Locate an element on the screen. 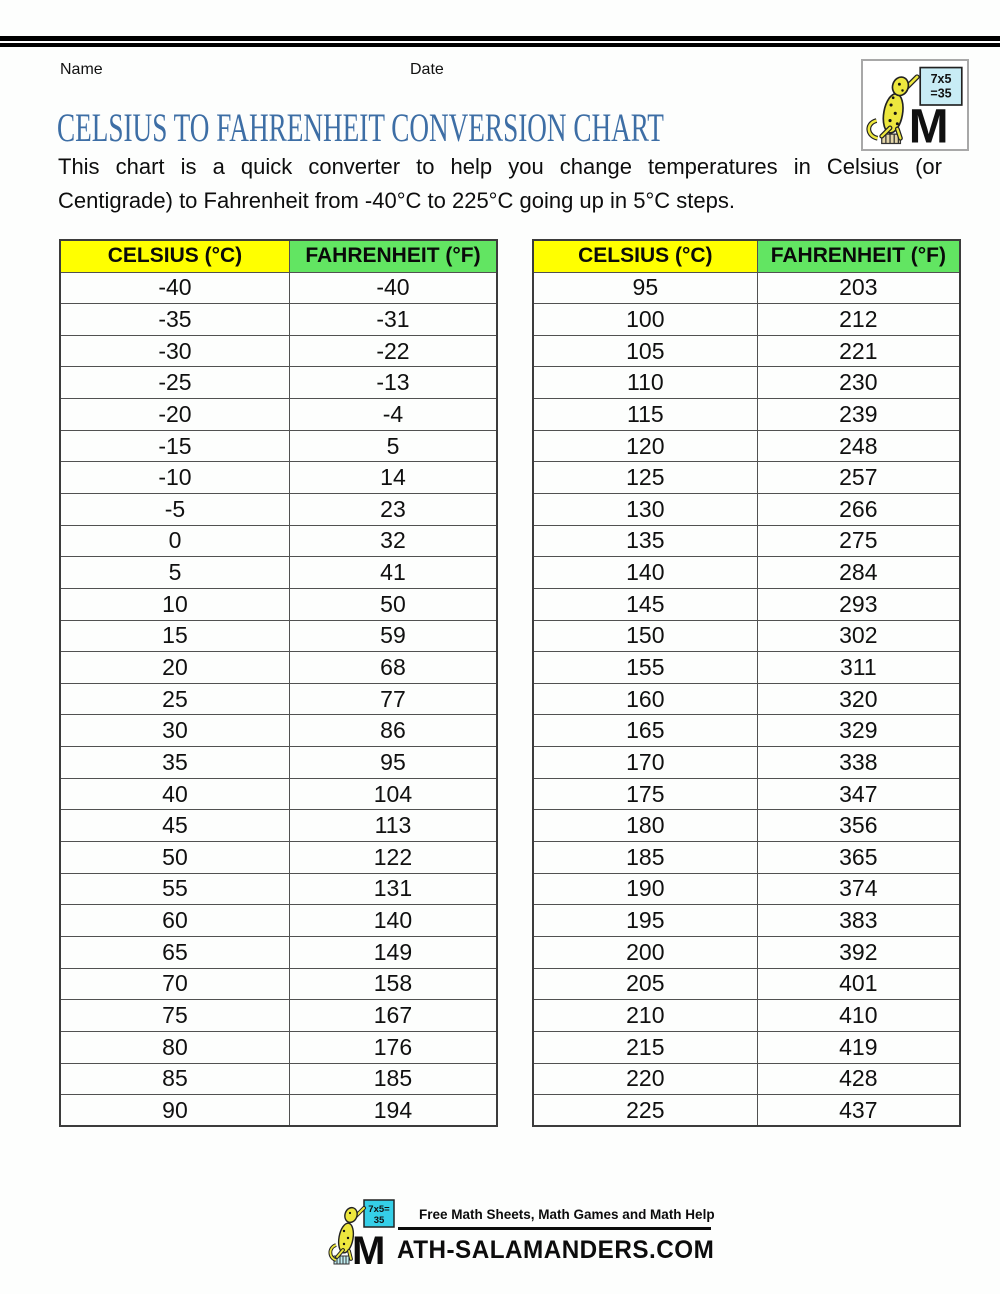 This screenshot has width=1000, height=1294. table-row: 35 95 is located at coordinates (278, 762).